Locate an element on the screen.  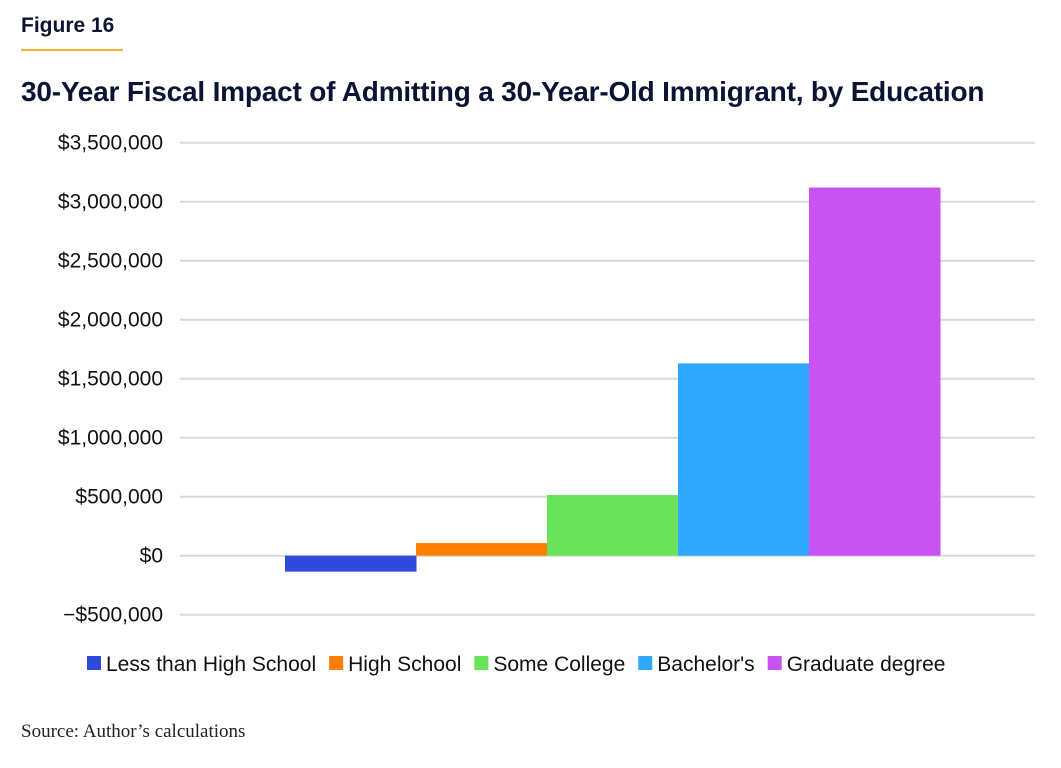
bar-bachelor-s is located at coordinates (744, 459).